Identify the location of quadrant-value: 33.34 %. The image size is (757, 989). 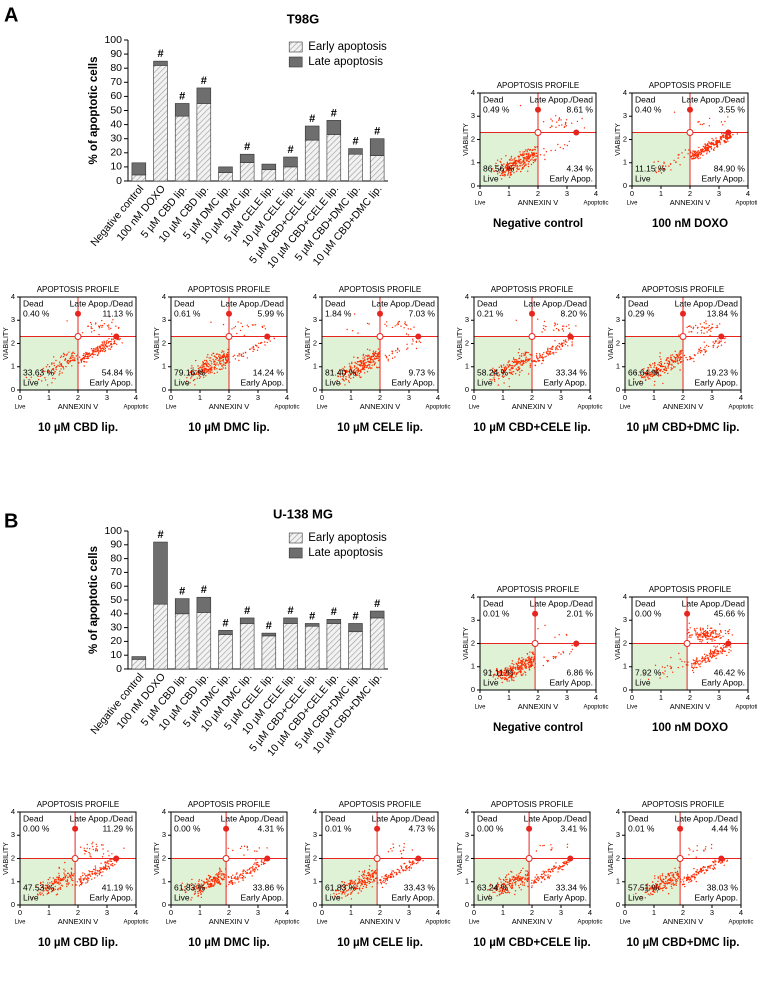
(572, 887).